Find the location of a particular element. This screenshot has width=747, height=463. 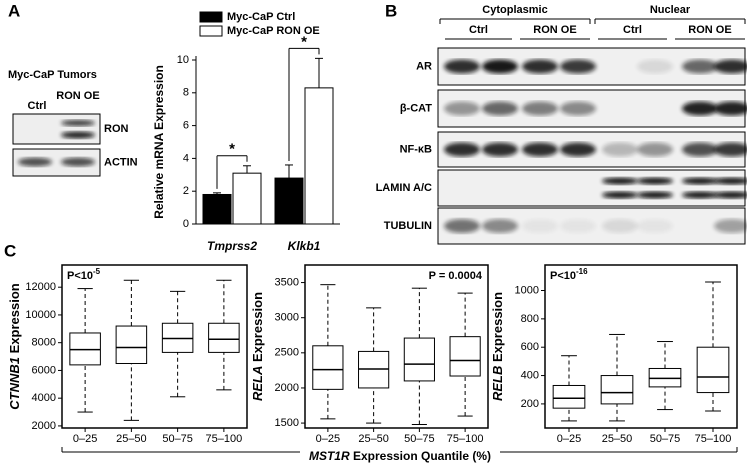

x-axis-gene: MST1R is located at coordinates (329, 456).